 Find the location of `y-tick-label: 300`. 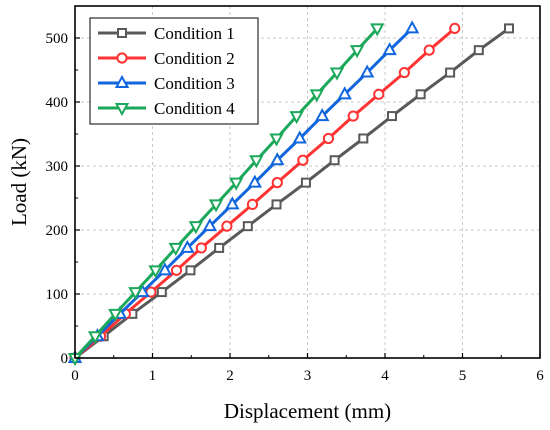

y-tick-label: 300 is located at coordinates (57, 167).